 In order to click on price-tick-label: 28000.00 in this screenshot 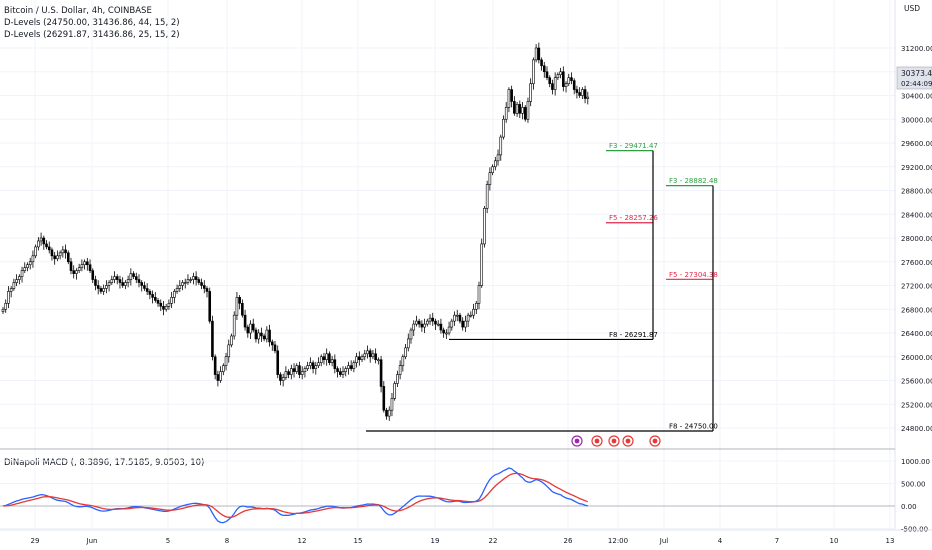, I will do `click(916, 239)`.